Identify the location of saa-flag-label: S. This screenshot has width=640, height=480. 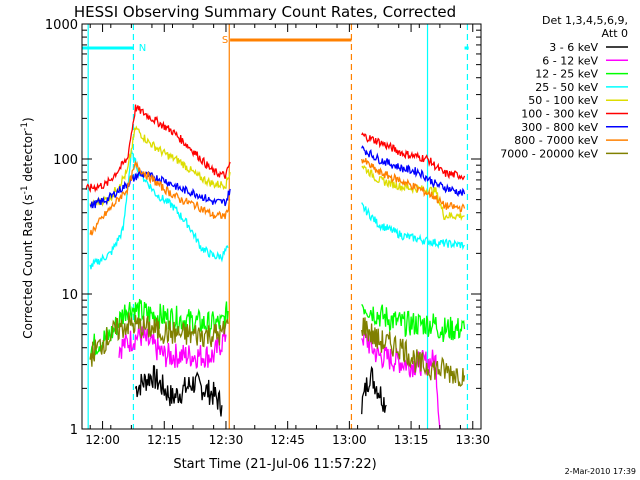
(225, 40).